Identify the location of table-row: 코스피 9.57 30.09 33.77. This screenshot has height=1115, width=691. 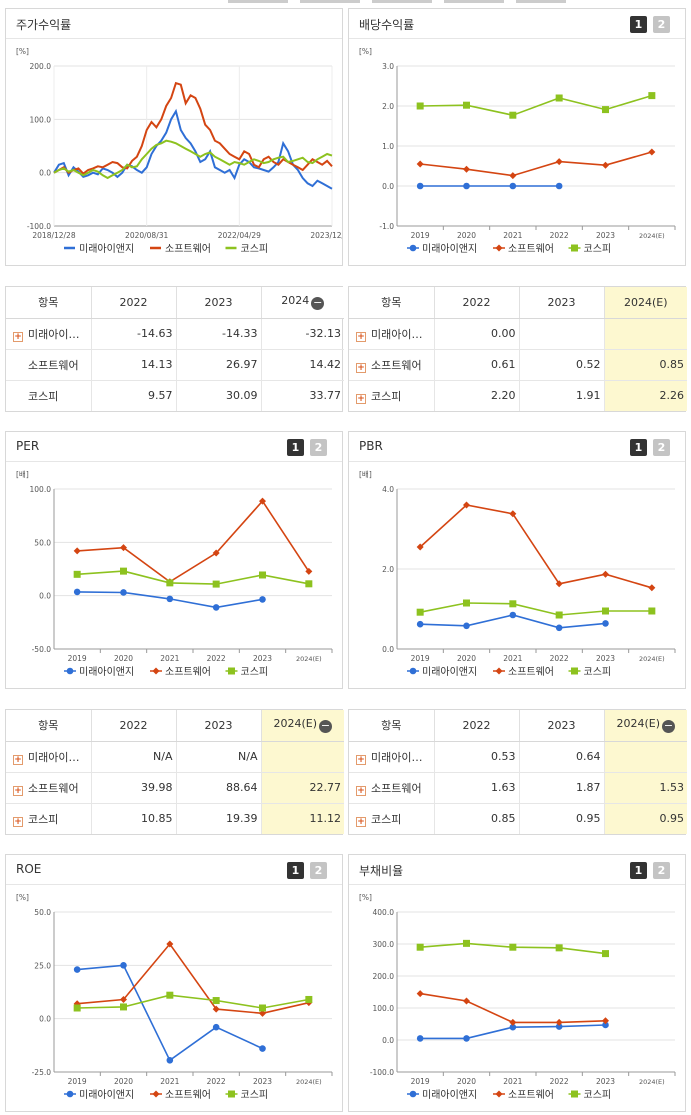
(175, 395).